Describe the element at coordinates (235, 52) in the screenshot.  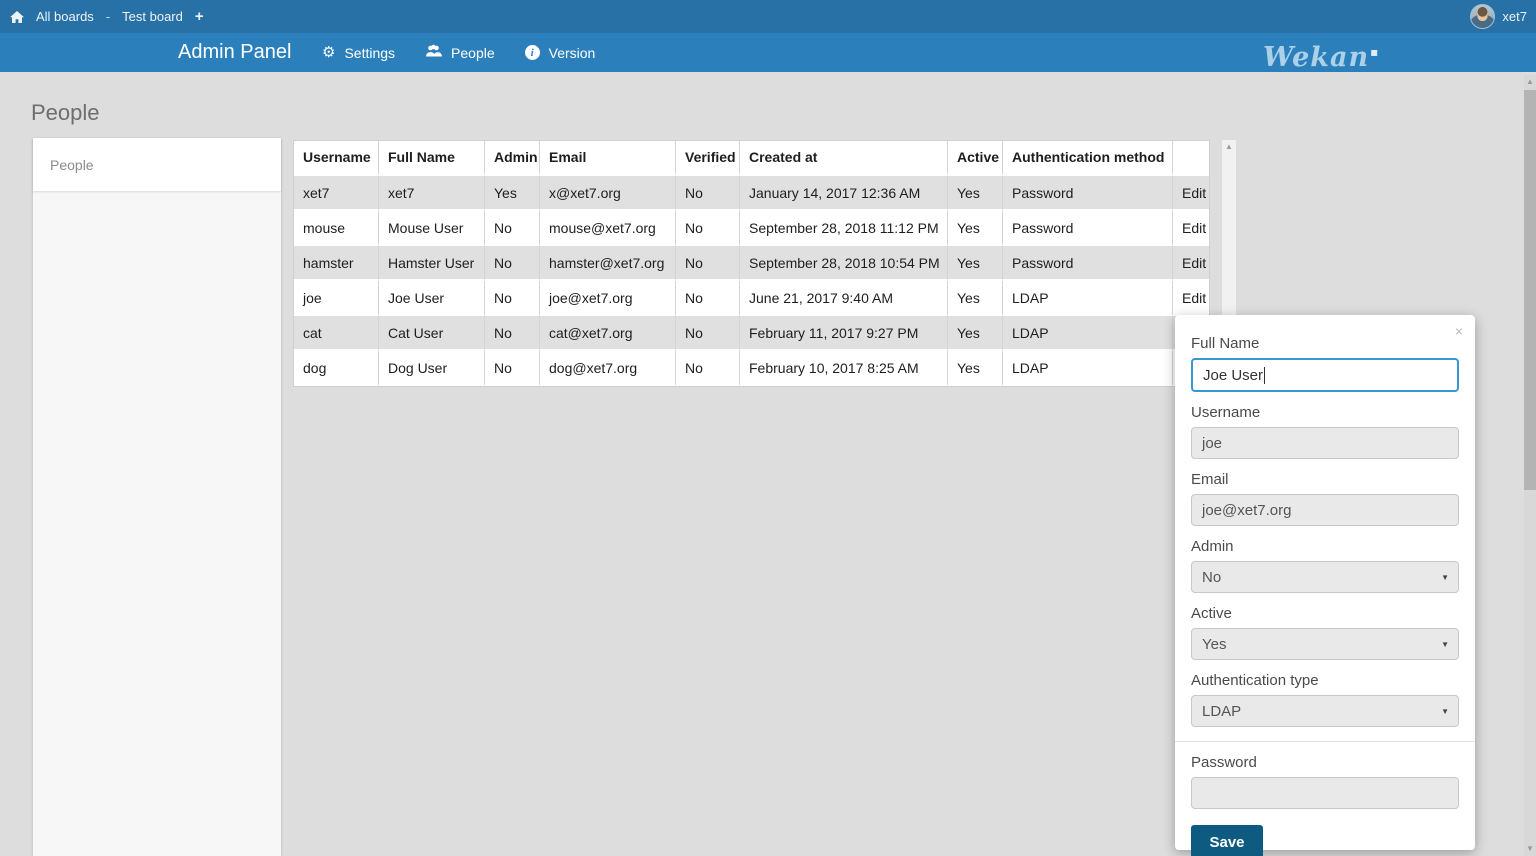
I see `admin-panel-title: Admin Panel` at that location.